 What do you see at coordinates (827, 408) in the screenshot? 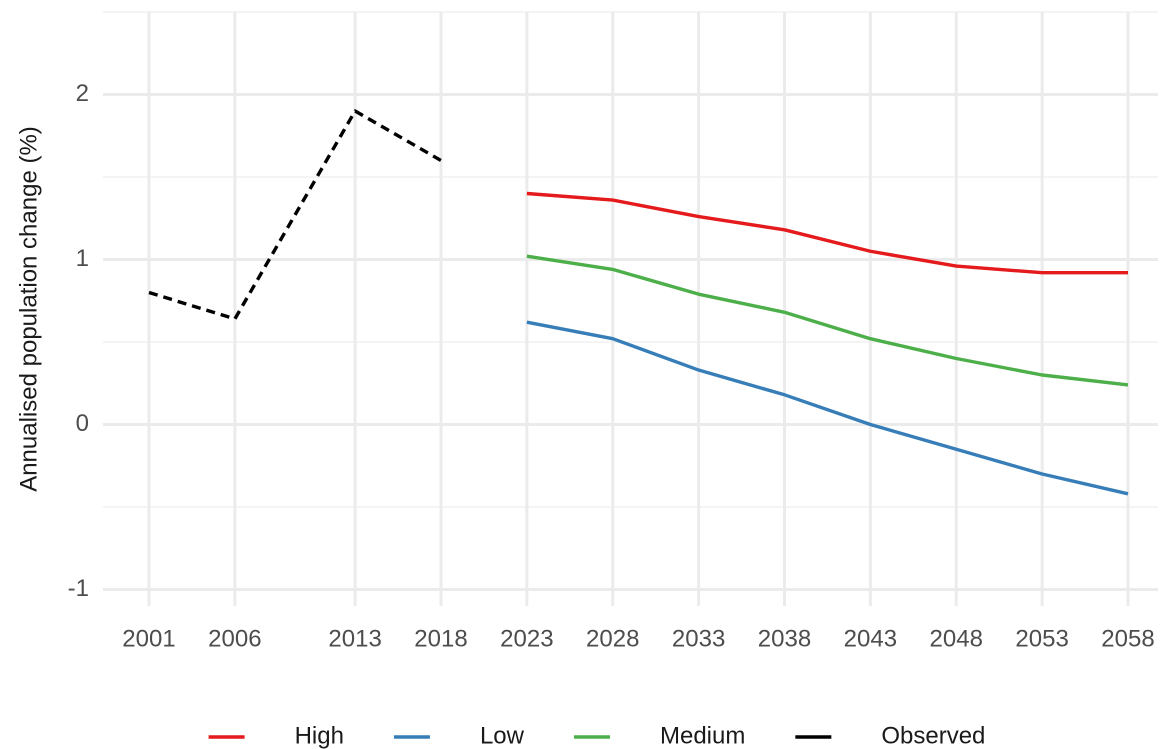
I see `series-line-low` at bounding box center [827, 408].